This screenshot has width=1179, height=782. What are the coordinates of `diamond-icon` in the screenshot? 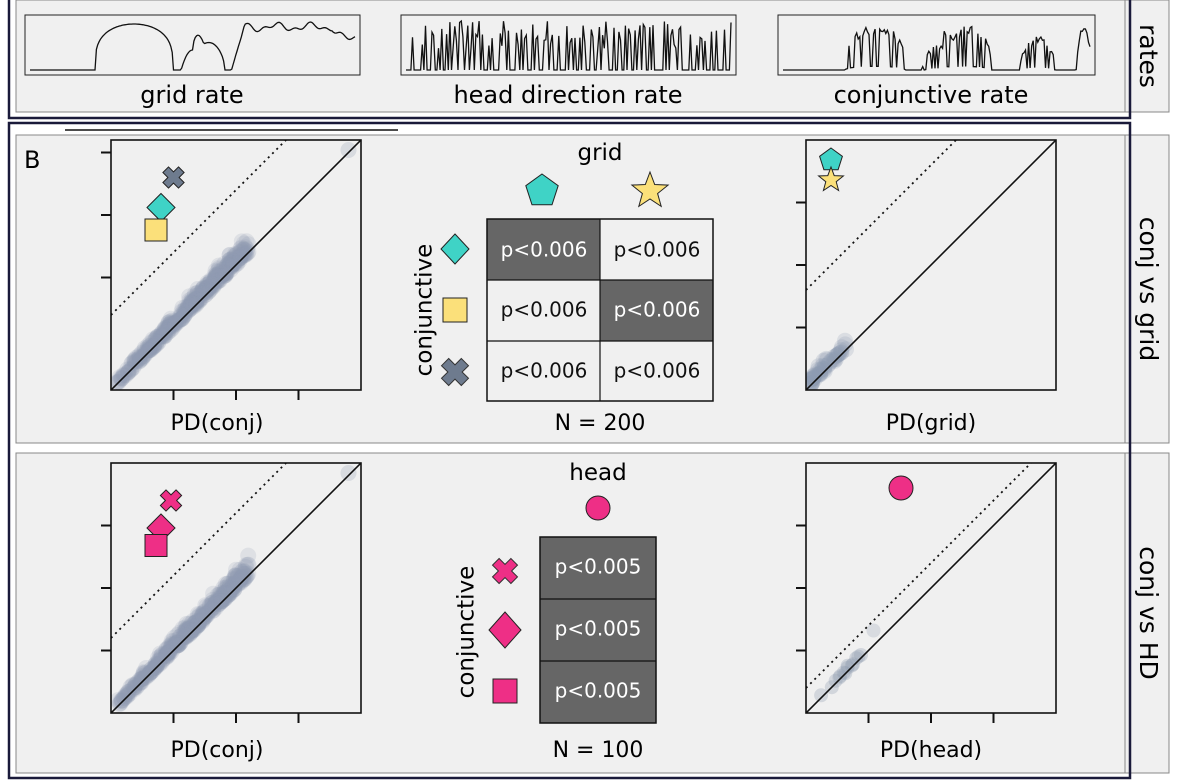 It's located at (505, 630).